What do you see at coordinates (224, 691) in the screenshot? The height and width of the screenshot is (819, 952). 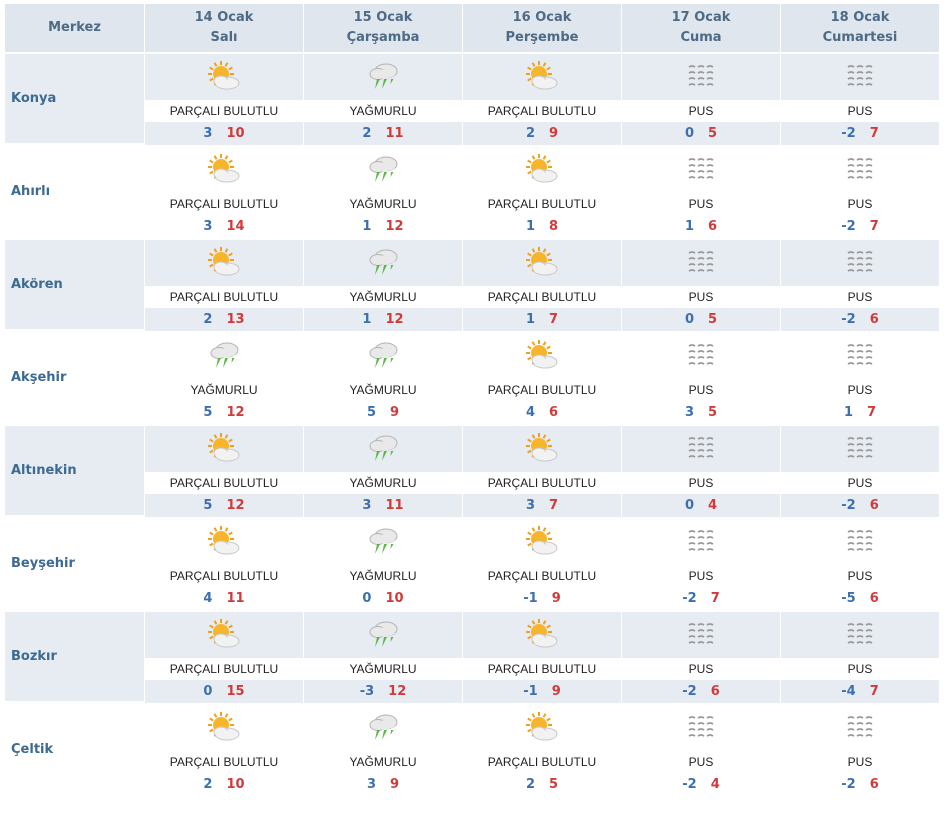 I see `temperature-cell: 0 15` at bounding box center [224, 691].